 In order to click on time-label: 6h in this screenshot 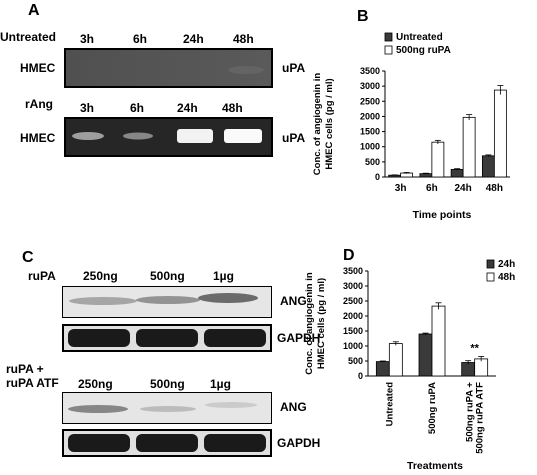, I will do `click(137, 108)`.